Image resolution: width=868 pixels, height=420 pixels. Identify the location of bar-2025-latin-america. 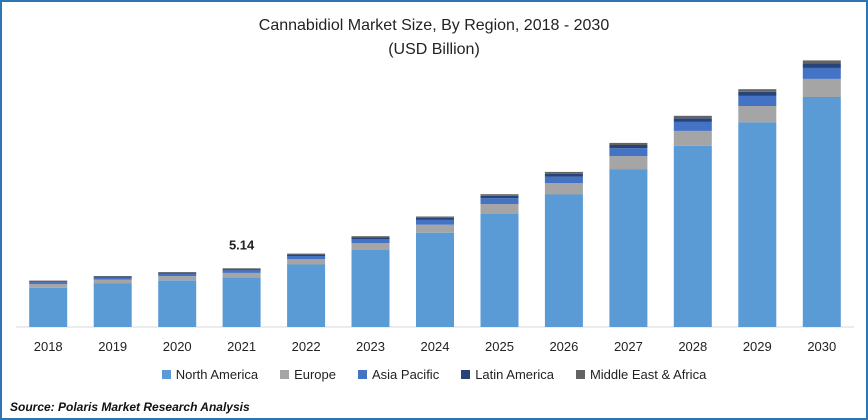
(499, 197).